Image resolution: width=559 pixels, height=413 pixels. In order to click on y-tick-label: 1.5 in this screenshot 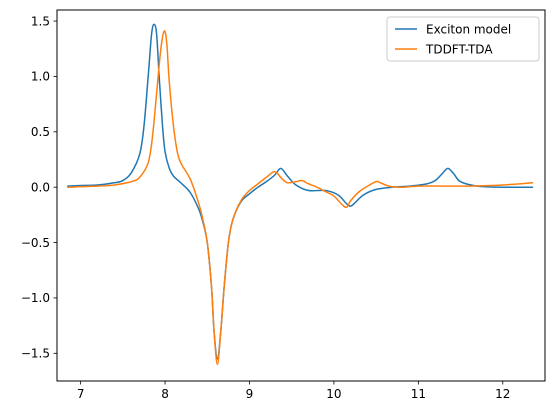, I will do `click(40, 21)`.